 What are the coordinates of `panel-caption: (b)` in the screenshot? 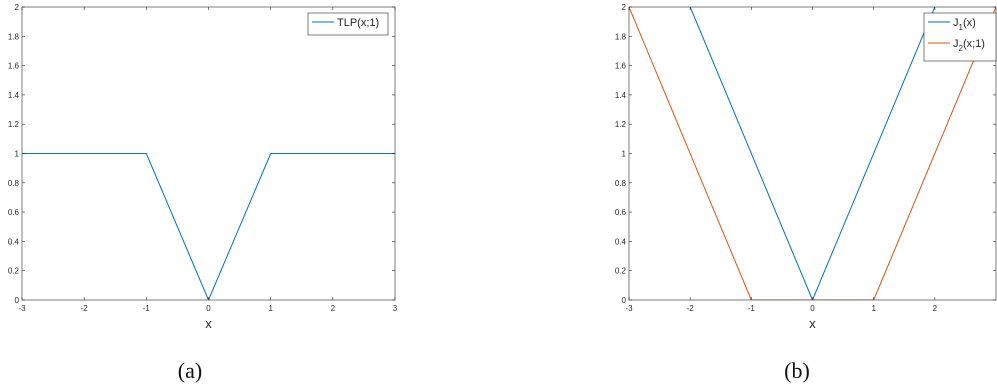 It's located at (797, 370).